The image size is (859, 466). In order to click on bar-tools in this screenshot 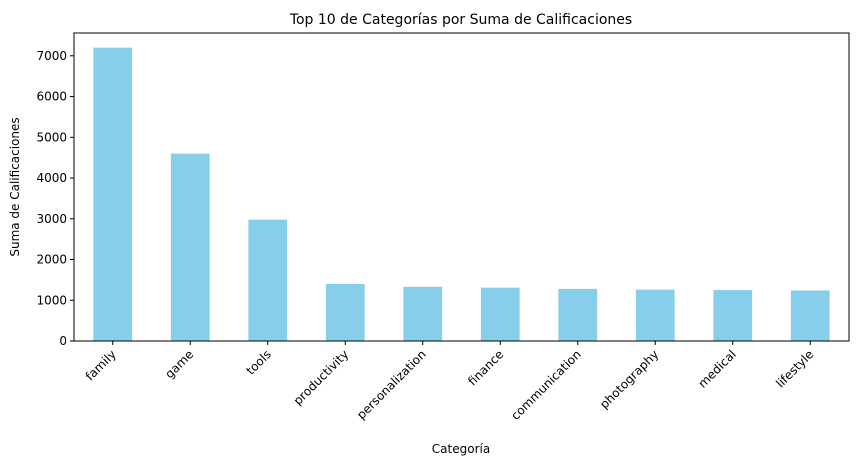, I will do `click(268, 280)`.